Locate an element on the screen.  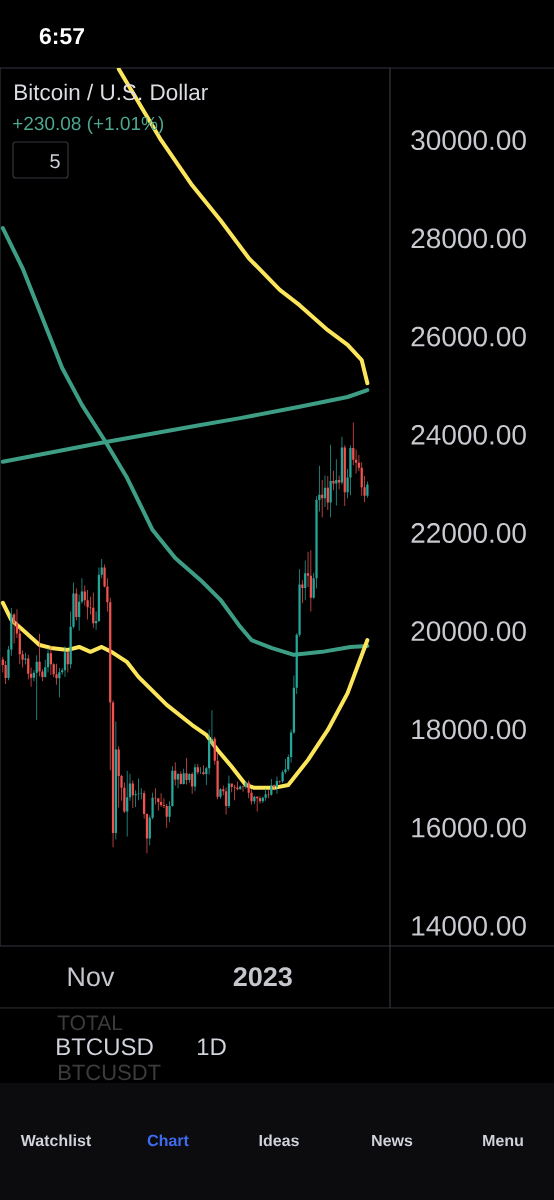
x-tick-label: Nov is located at coordinates (91, 977).